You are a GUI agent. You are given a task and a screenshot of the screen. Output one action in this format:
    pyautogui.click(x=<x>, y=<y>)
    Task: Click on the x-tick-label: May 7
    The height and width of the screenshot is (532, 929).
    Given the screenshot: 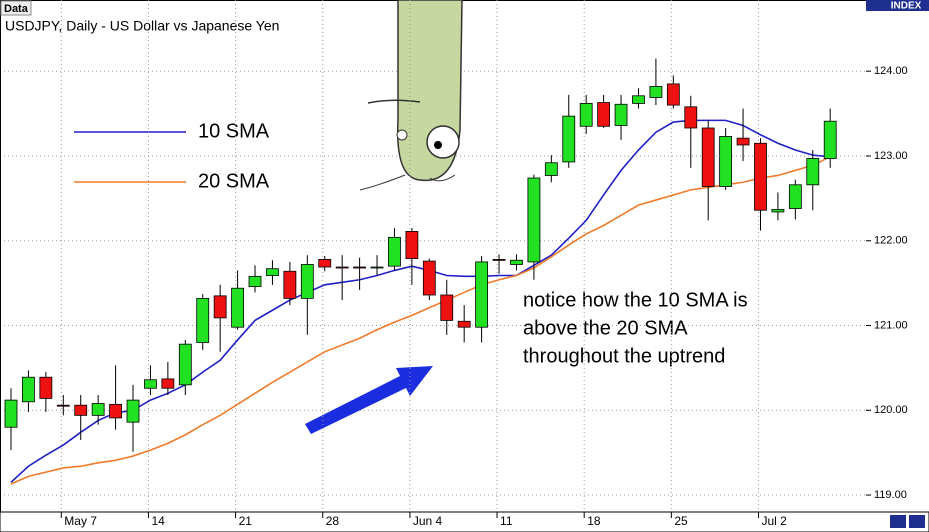 What is the action you would take?
    pyautogui.click(x=80, y=521)
    